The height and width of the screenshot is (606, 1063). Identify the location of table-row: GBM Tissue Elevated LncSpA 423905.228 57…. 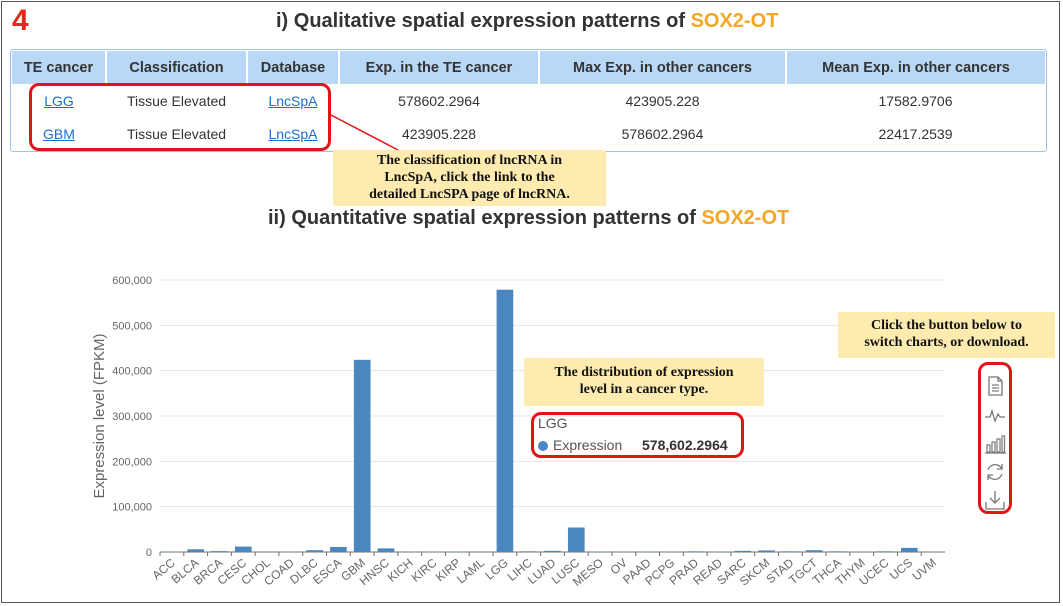
(528, 133).